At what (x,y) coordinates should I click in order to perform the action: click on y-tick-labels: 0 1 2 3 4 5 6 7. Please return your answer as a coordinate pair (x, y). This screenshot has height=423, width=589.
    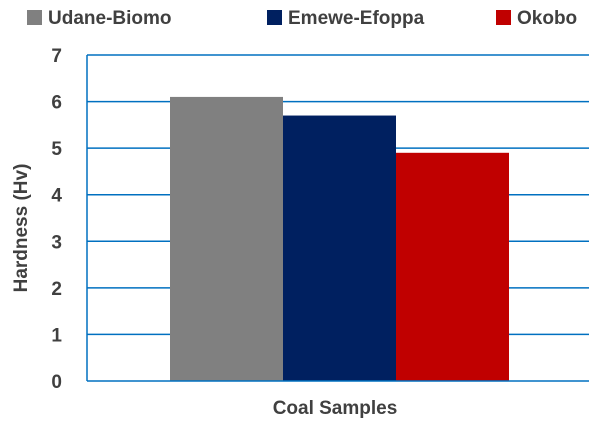
    Looking at the image, I should click on (56, 219).